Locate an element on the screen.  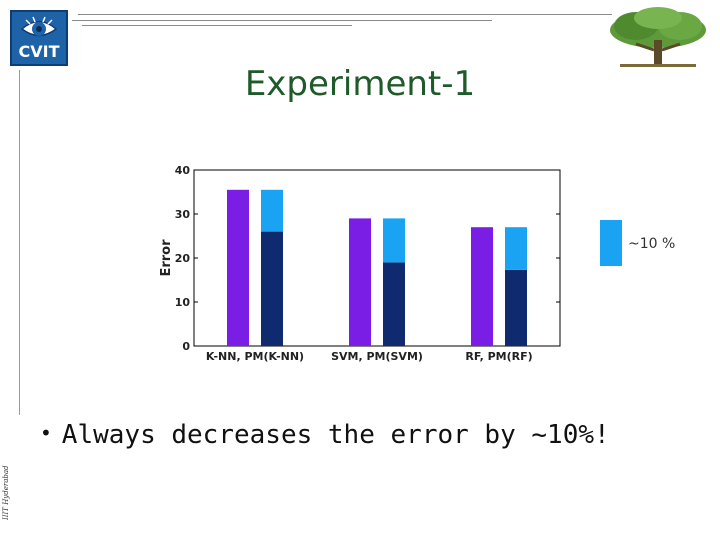
tree-logo is located at coordinates (658, 37).